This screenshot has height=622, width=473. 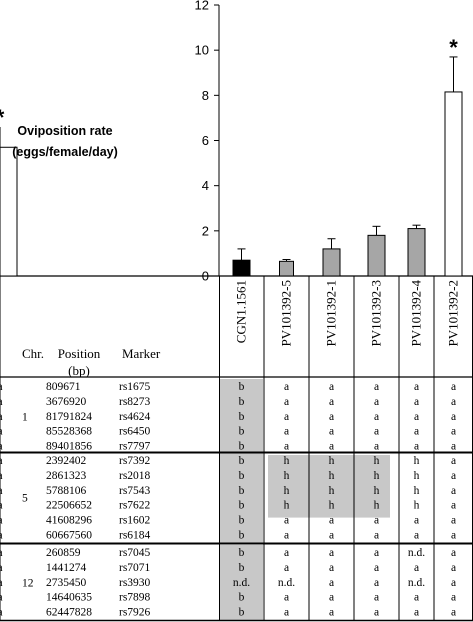 What do you see at coordinates (305, 499) in the screenshot?
I see `genotype-highlights` at bounding box center [305, 499].